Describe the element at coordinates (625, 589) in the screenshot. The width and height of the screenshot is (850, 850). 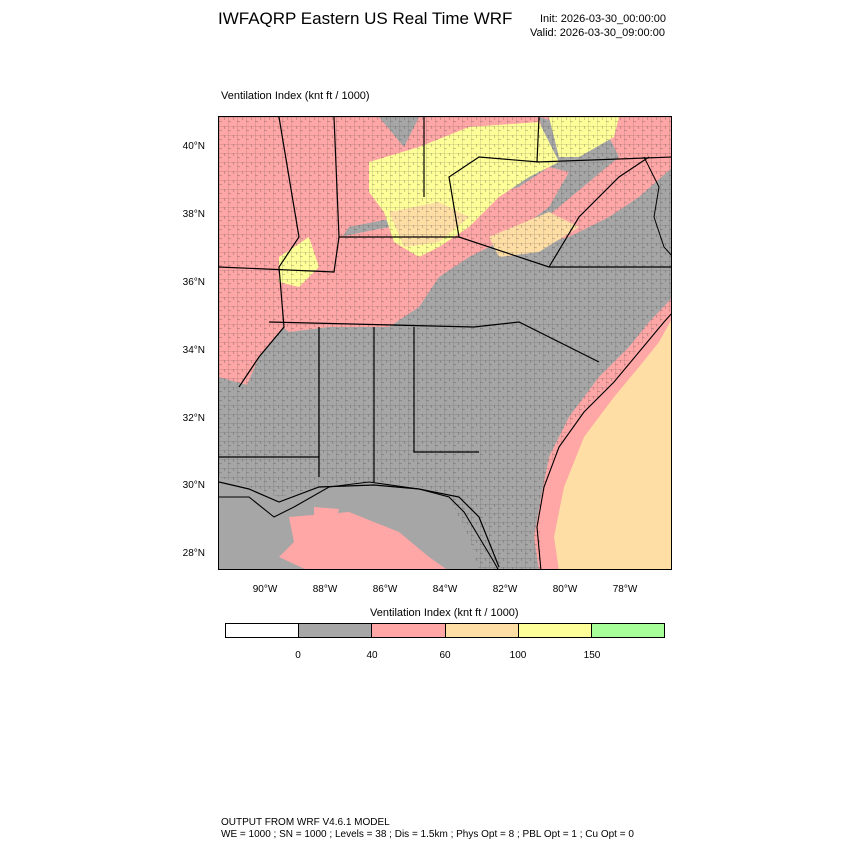
I see `lon-label-78: 78°W` at that location.